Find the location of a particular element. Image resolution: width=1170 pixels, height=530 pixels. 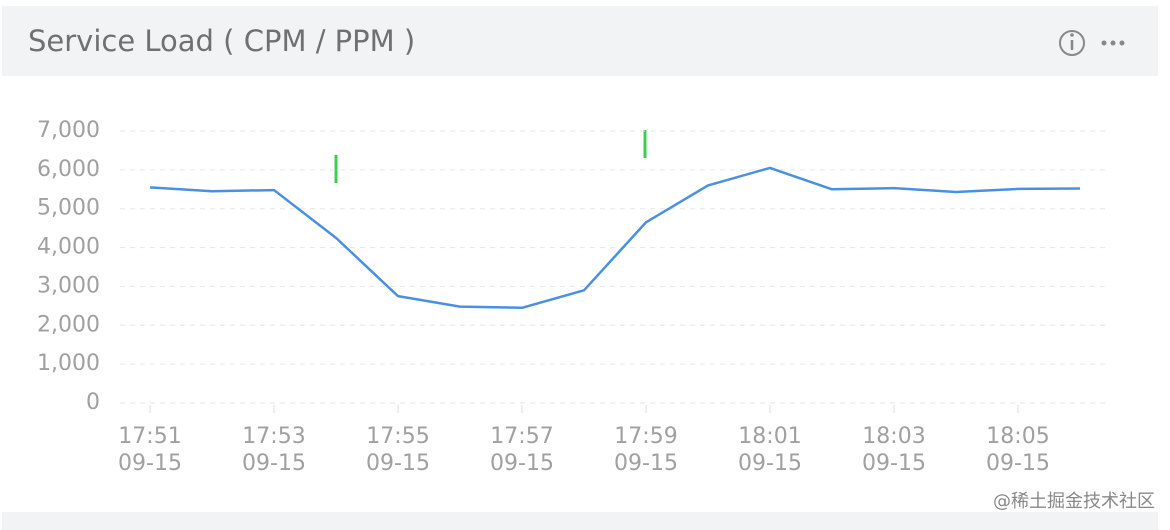

info-icon is located at coordinates (1072, 43).